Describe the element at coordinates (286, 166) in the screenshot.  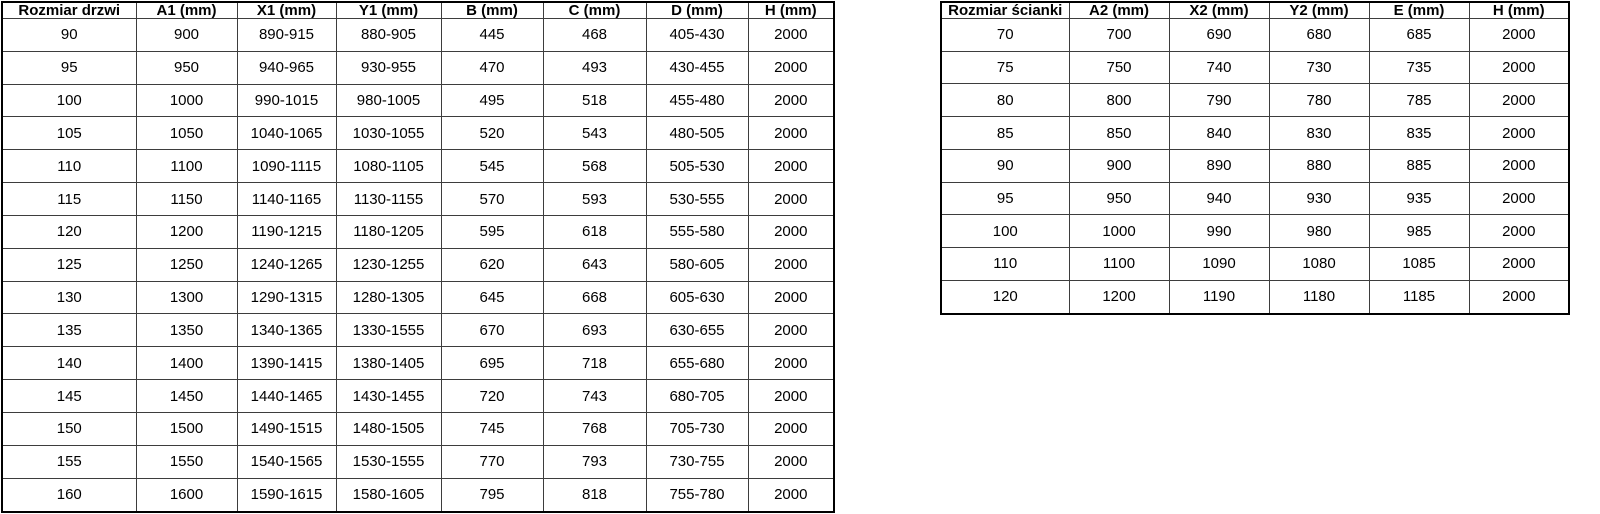
I see `table-cell: 1090-1115` at that location.